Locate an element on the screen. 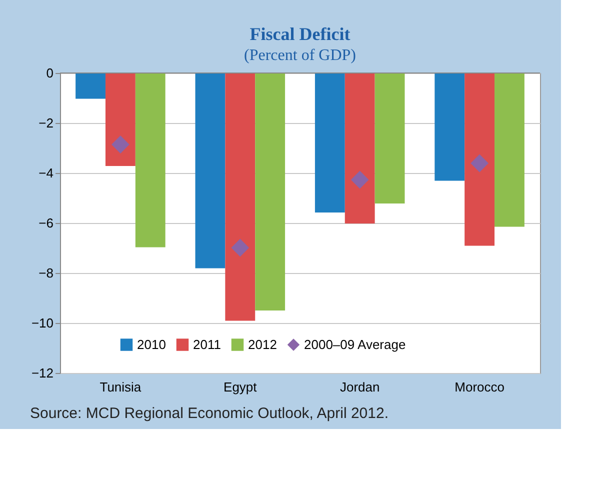 This screenshot has height=481, width=596. source-note: Source: MCD Regional Economic Outlook, April 2012. is located at coordinates (209, 413).